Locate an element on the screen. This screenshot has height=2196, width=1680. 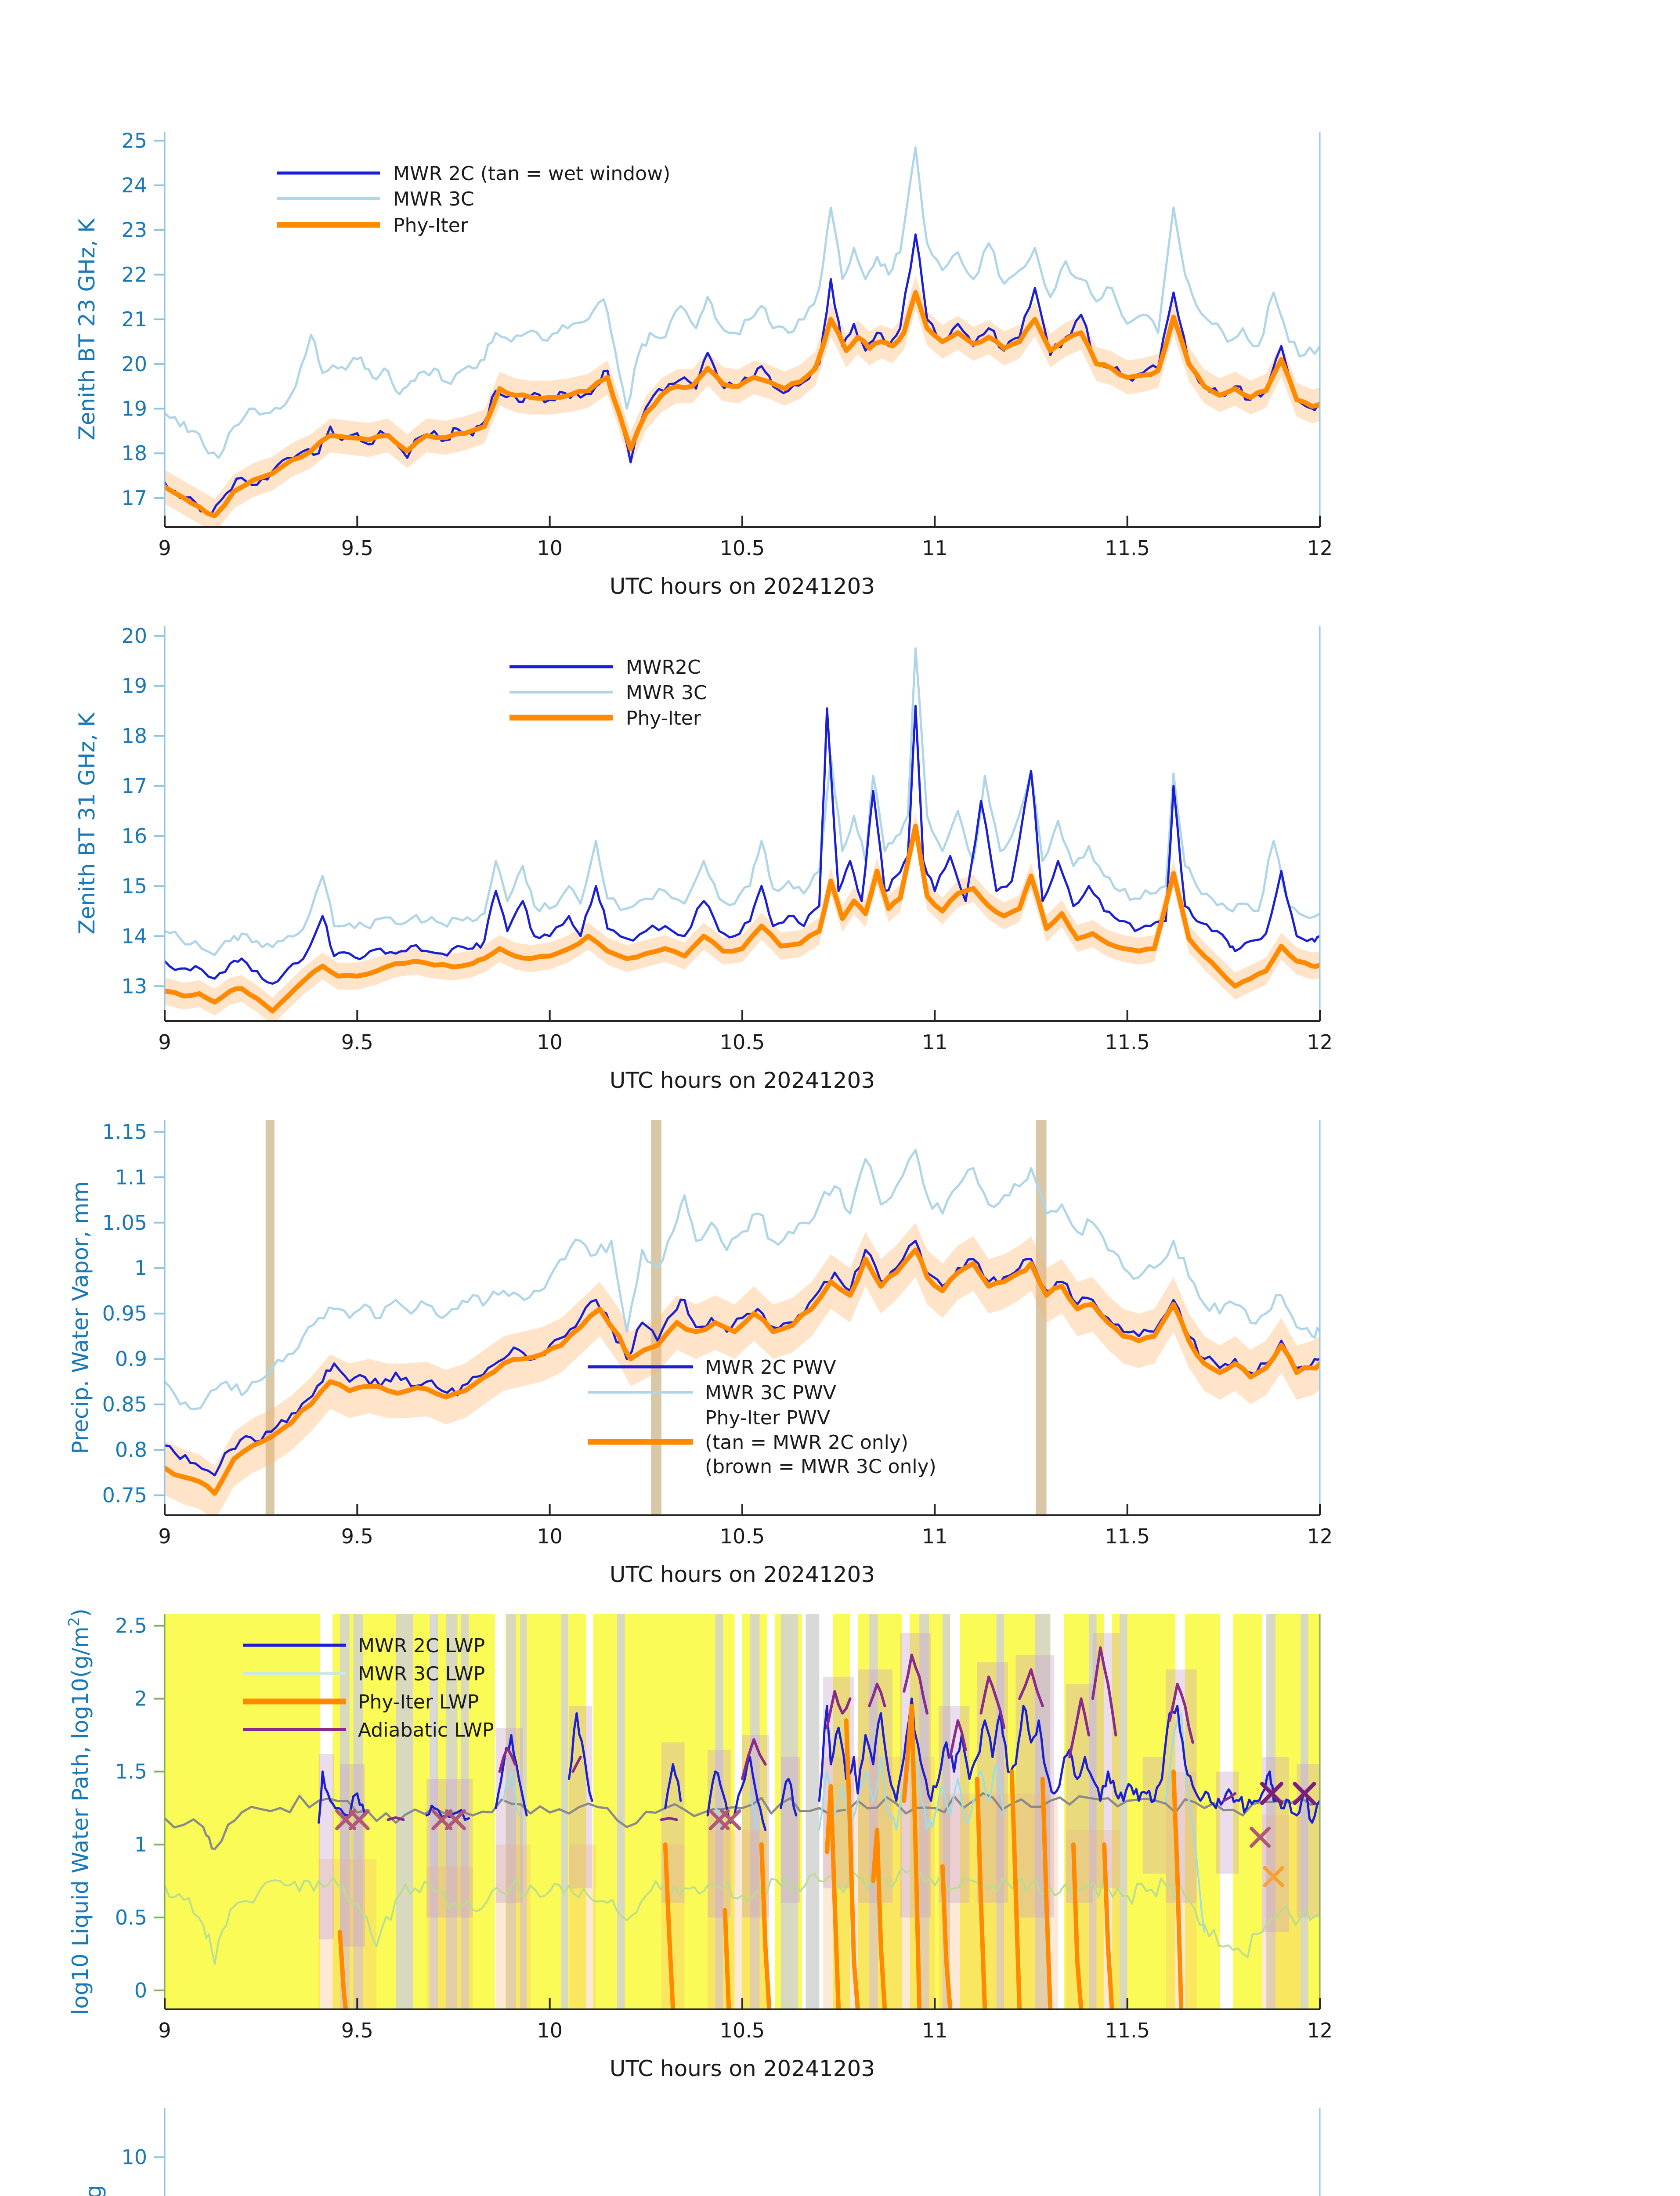
y-tick-label: 19 is located at coordinates (134, 686).